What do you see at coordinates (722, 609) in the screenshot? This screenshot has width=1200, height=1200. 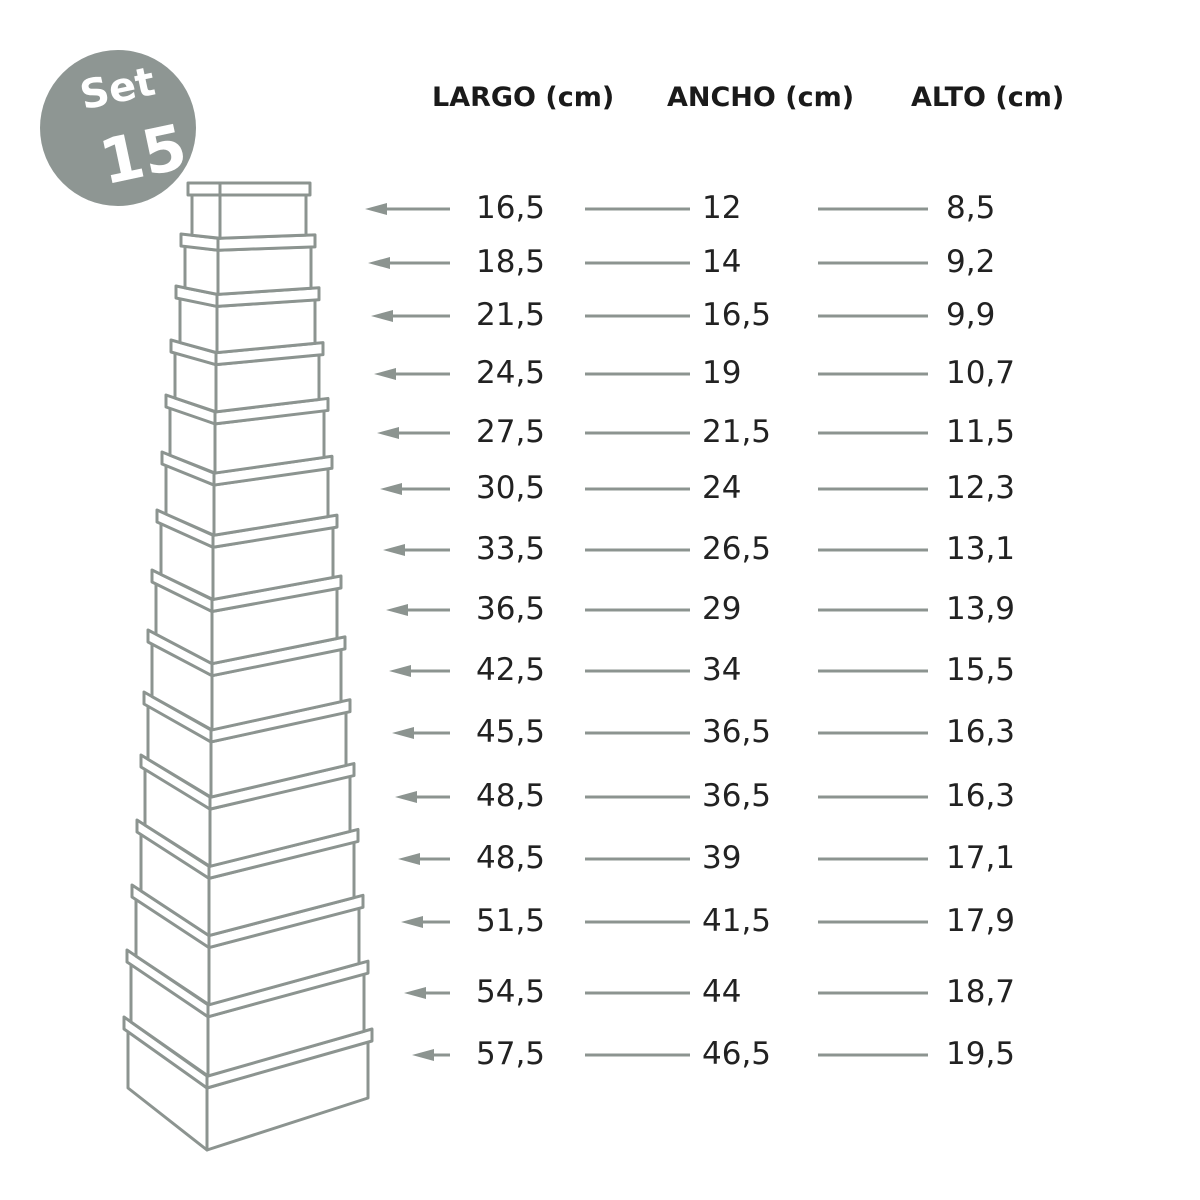 I see `value-ancho: 29` at bounding box center [722, 609].